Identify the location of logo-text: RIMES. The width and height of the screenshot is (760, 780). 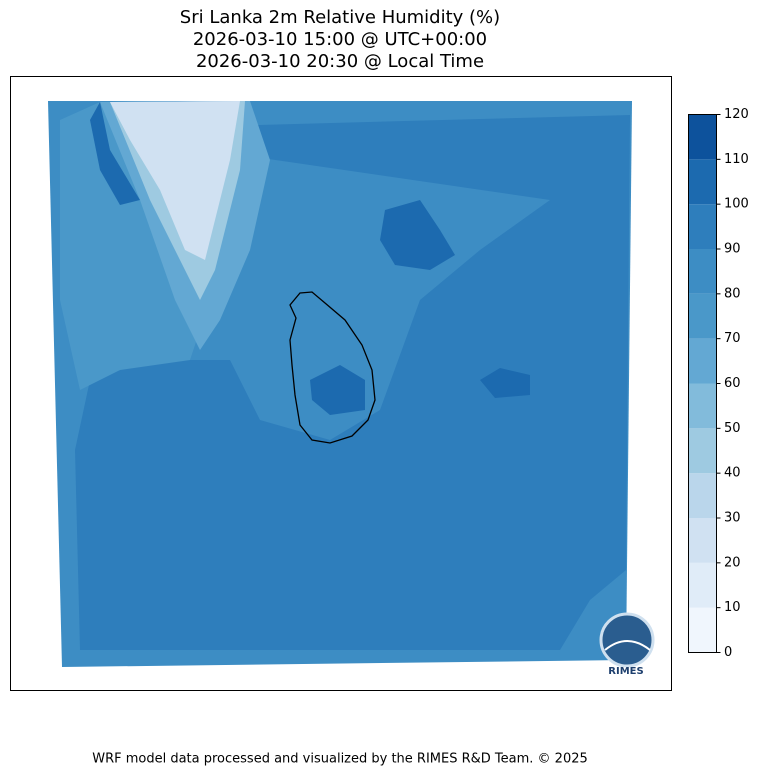
(625, 671).